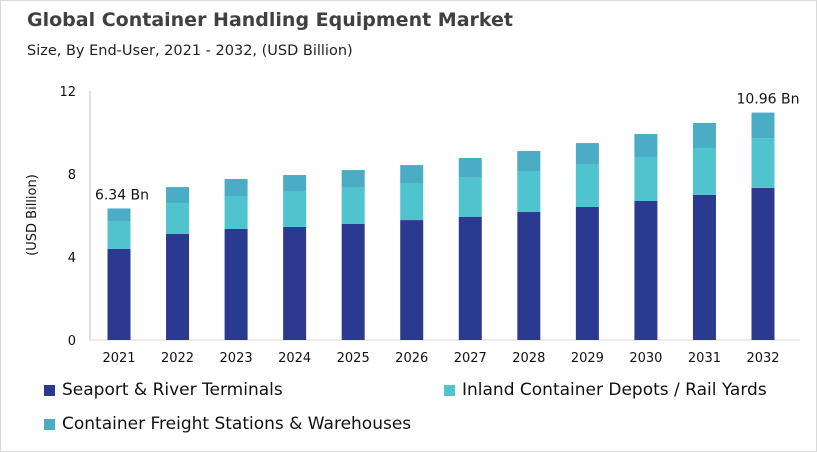 This screenshot has width=817, height=452. I want to click on data-label: 10.96 Bn, so click(767, 100).